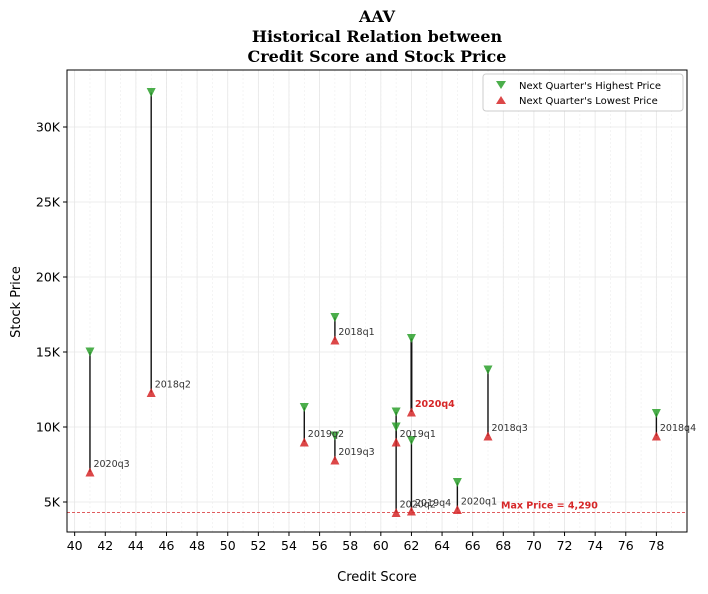  Describe the element at coordinates (433, 503) in the screenshot. I see `point-label-2019q4: 2019q4` at that location.